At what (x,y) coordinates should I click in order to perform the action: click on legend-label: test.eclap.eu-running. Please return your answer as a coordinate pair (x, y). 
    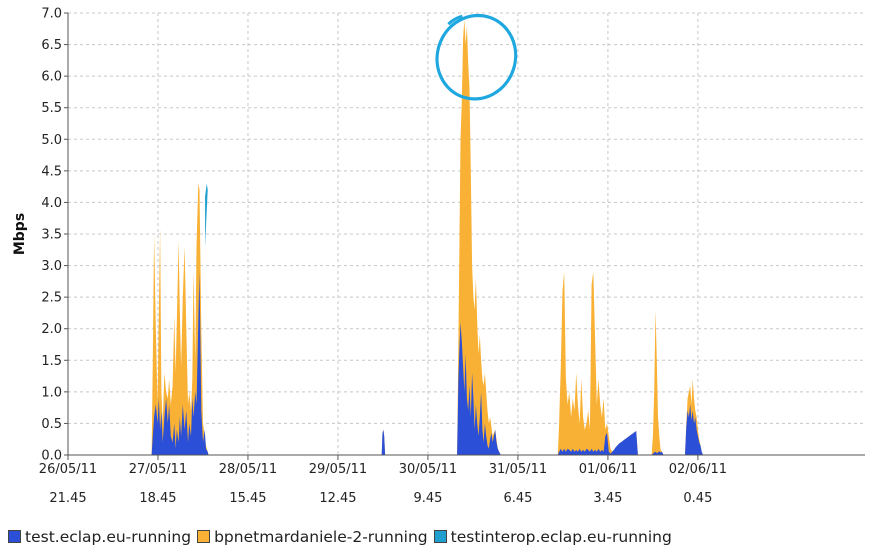
    Looking at the image, I should click on (108, 537).